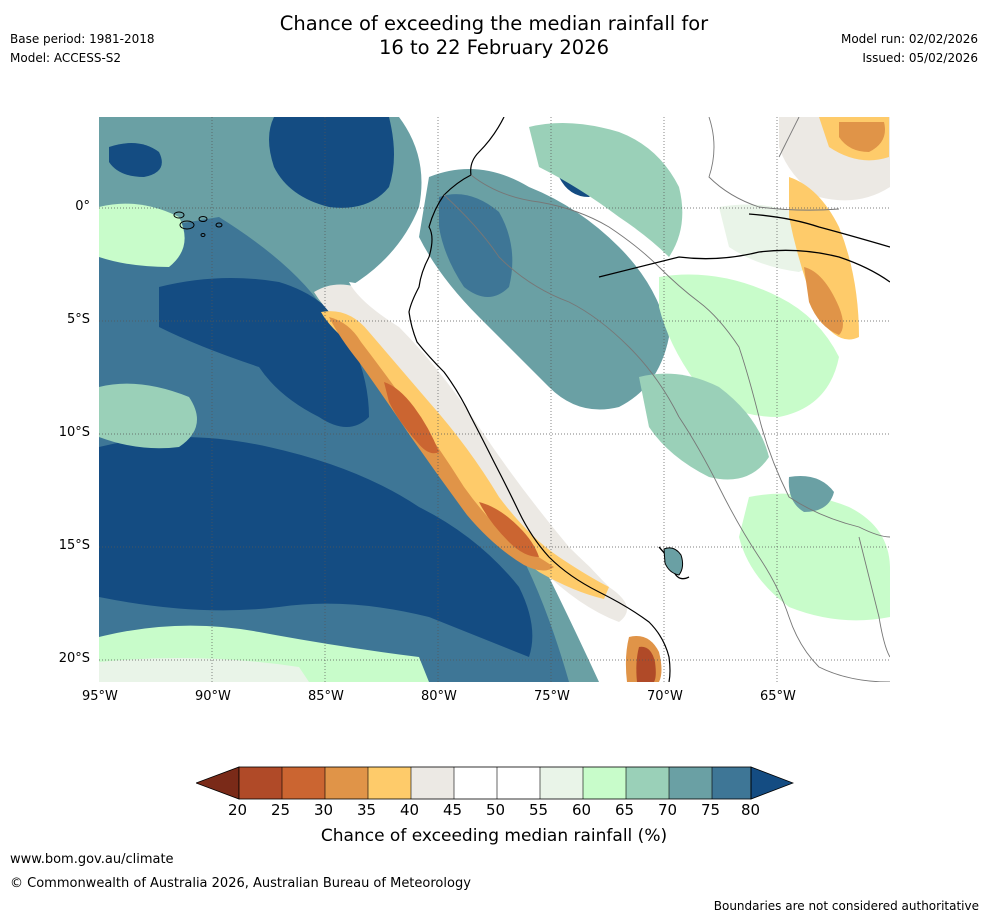 Image resolution: width=988 pixels, height=919 pixels. I want to click on lon-tick-75w: 75°W, so click(552, 696).